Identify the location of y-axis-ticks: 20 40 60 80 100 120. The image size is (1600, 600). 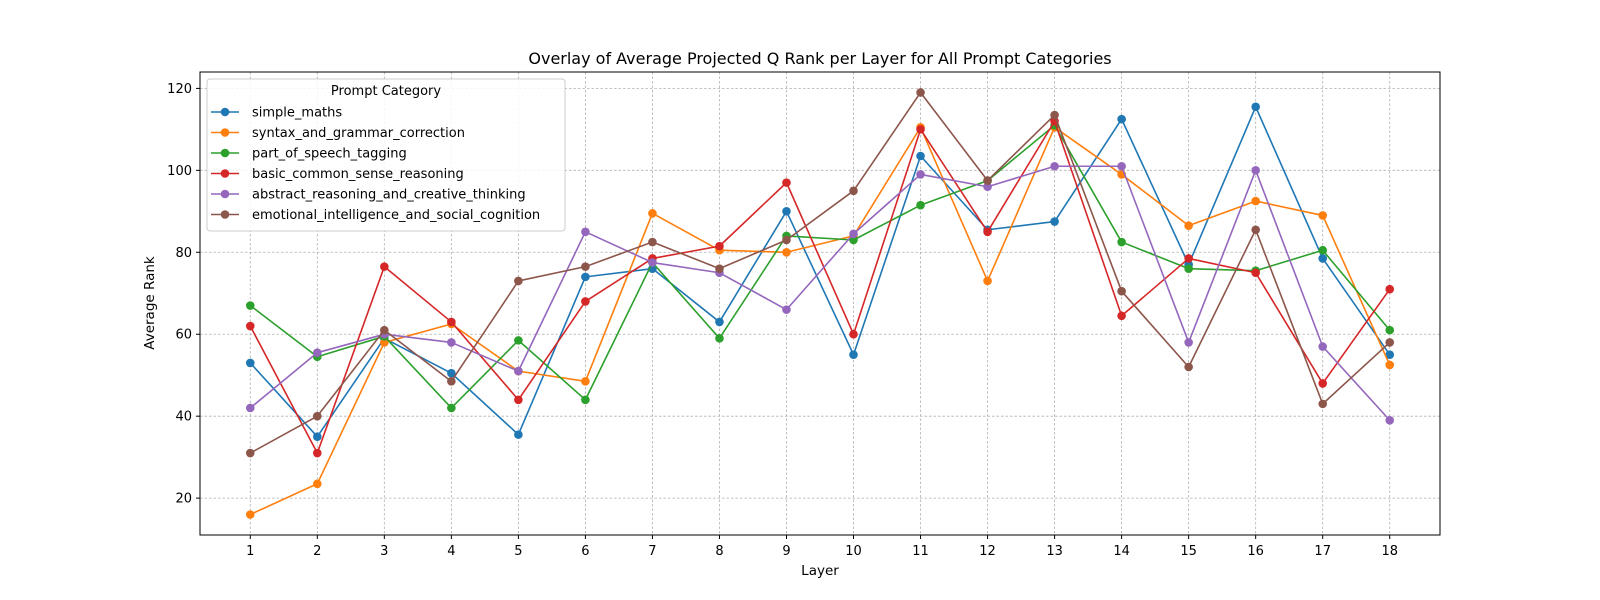
(183, 294).